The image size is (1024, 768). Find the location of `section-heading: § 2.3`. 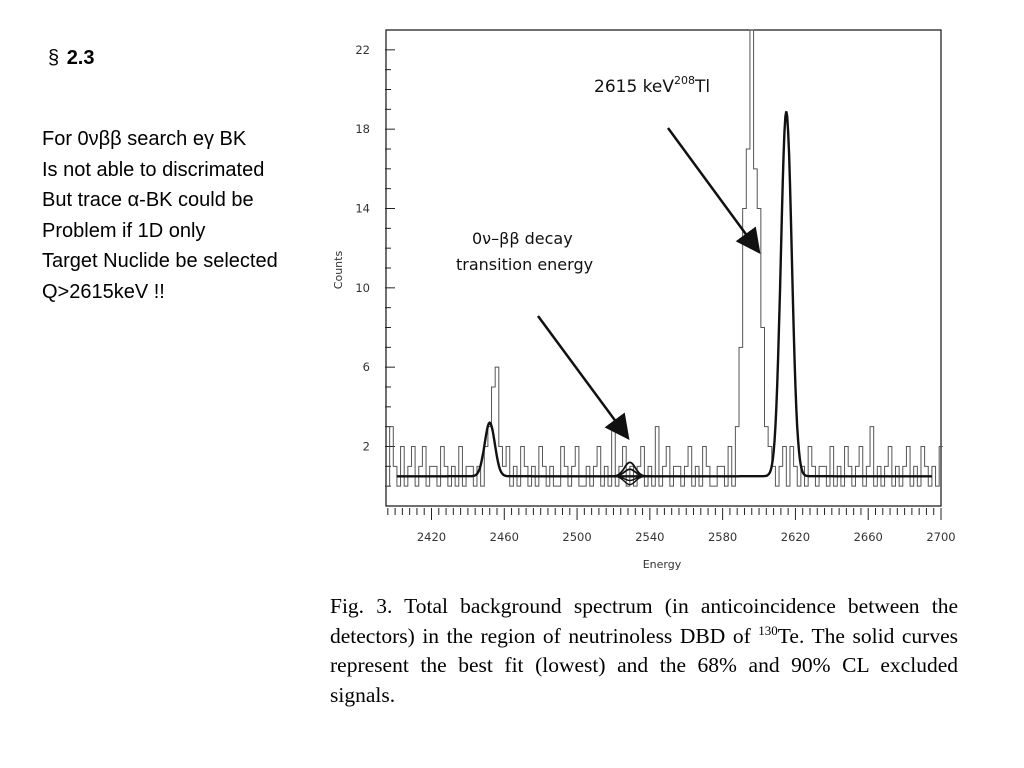

section-heading: § 2.3 is located at coordinates (71, 58).